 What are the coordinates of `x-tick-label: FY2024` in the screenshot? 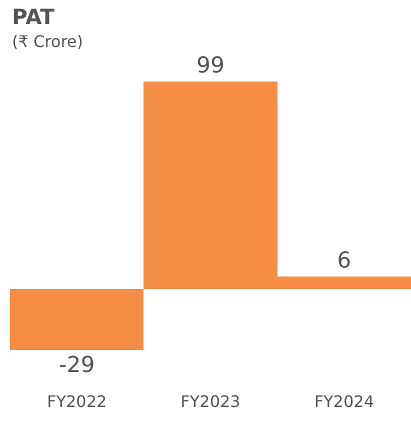 It's located at (344, 401).